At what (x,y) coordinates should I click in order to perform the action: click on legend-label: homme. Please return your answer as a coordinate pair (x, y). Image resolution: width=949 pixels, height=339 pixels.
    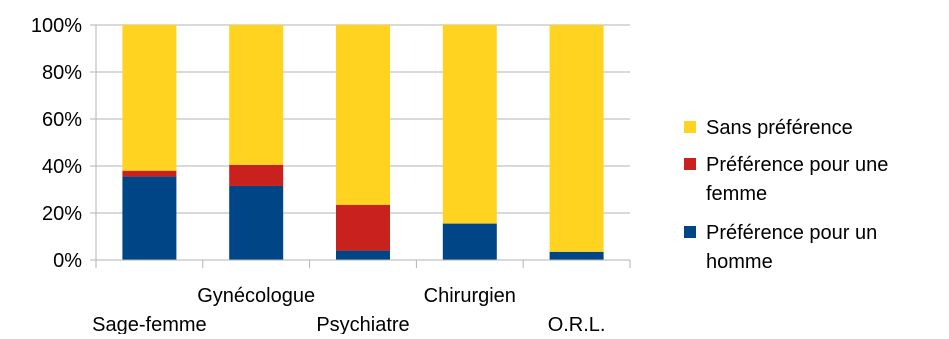
    Looking at the image, I should click on (739, 262).